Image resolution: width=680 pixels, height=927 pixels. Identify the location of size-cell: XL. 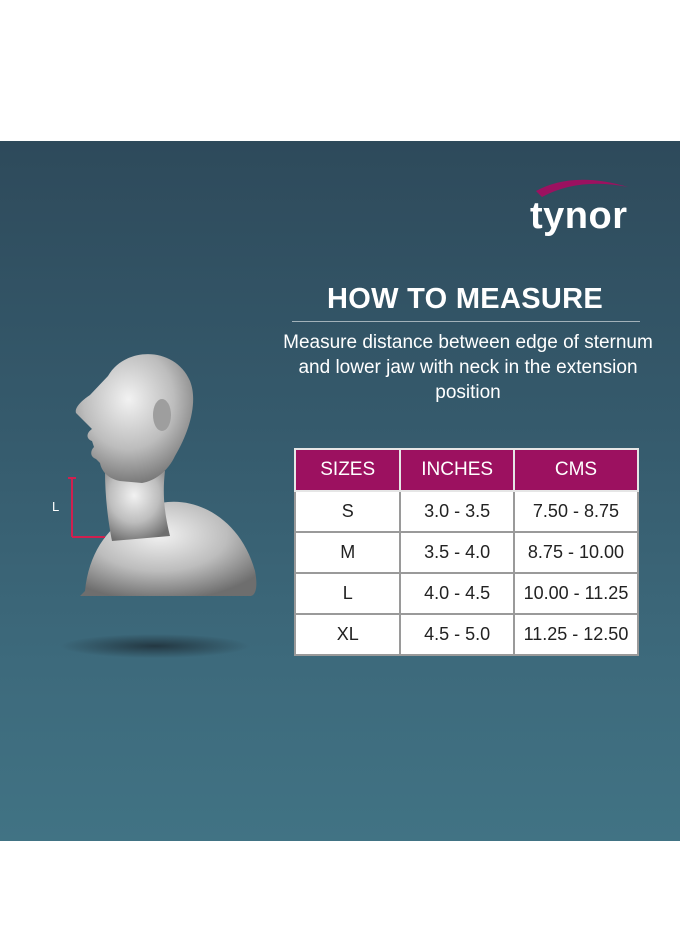
(347, 634).